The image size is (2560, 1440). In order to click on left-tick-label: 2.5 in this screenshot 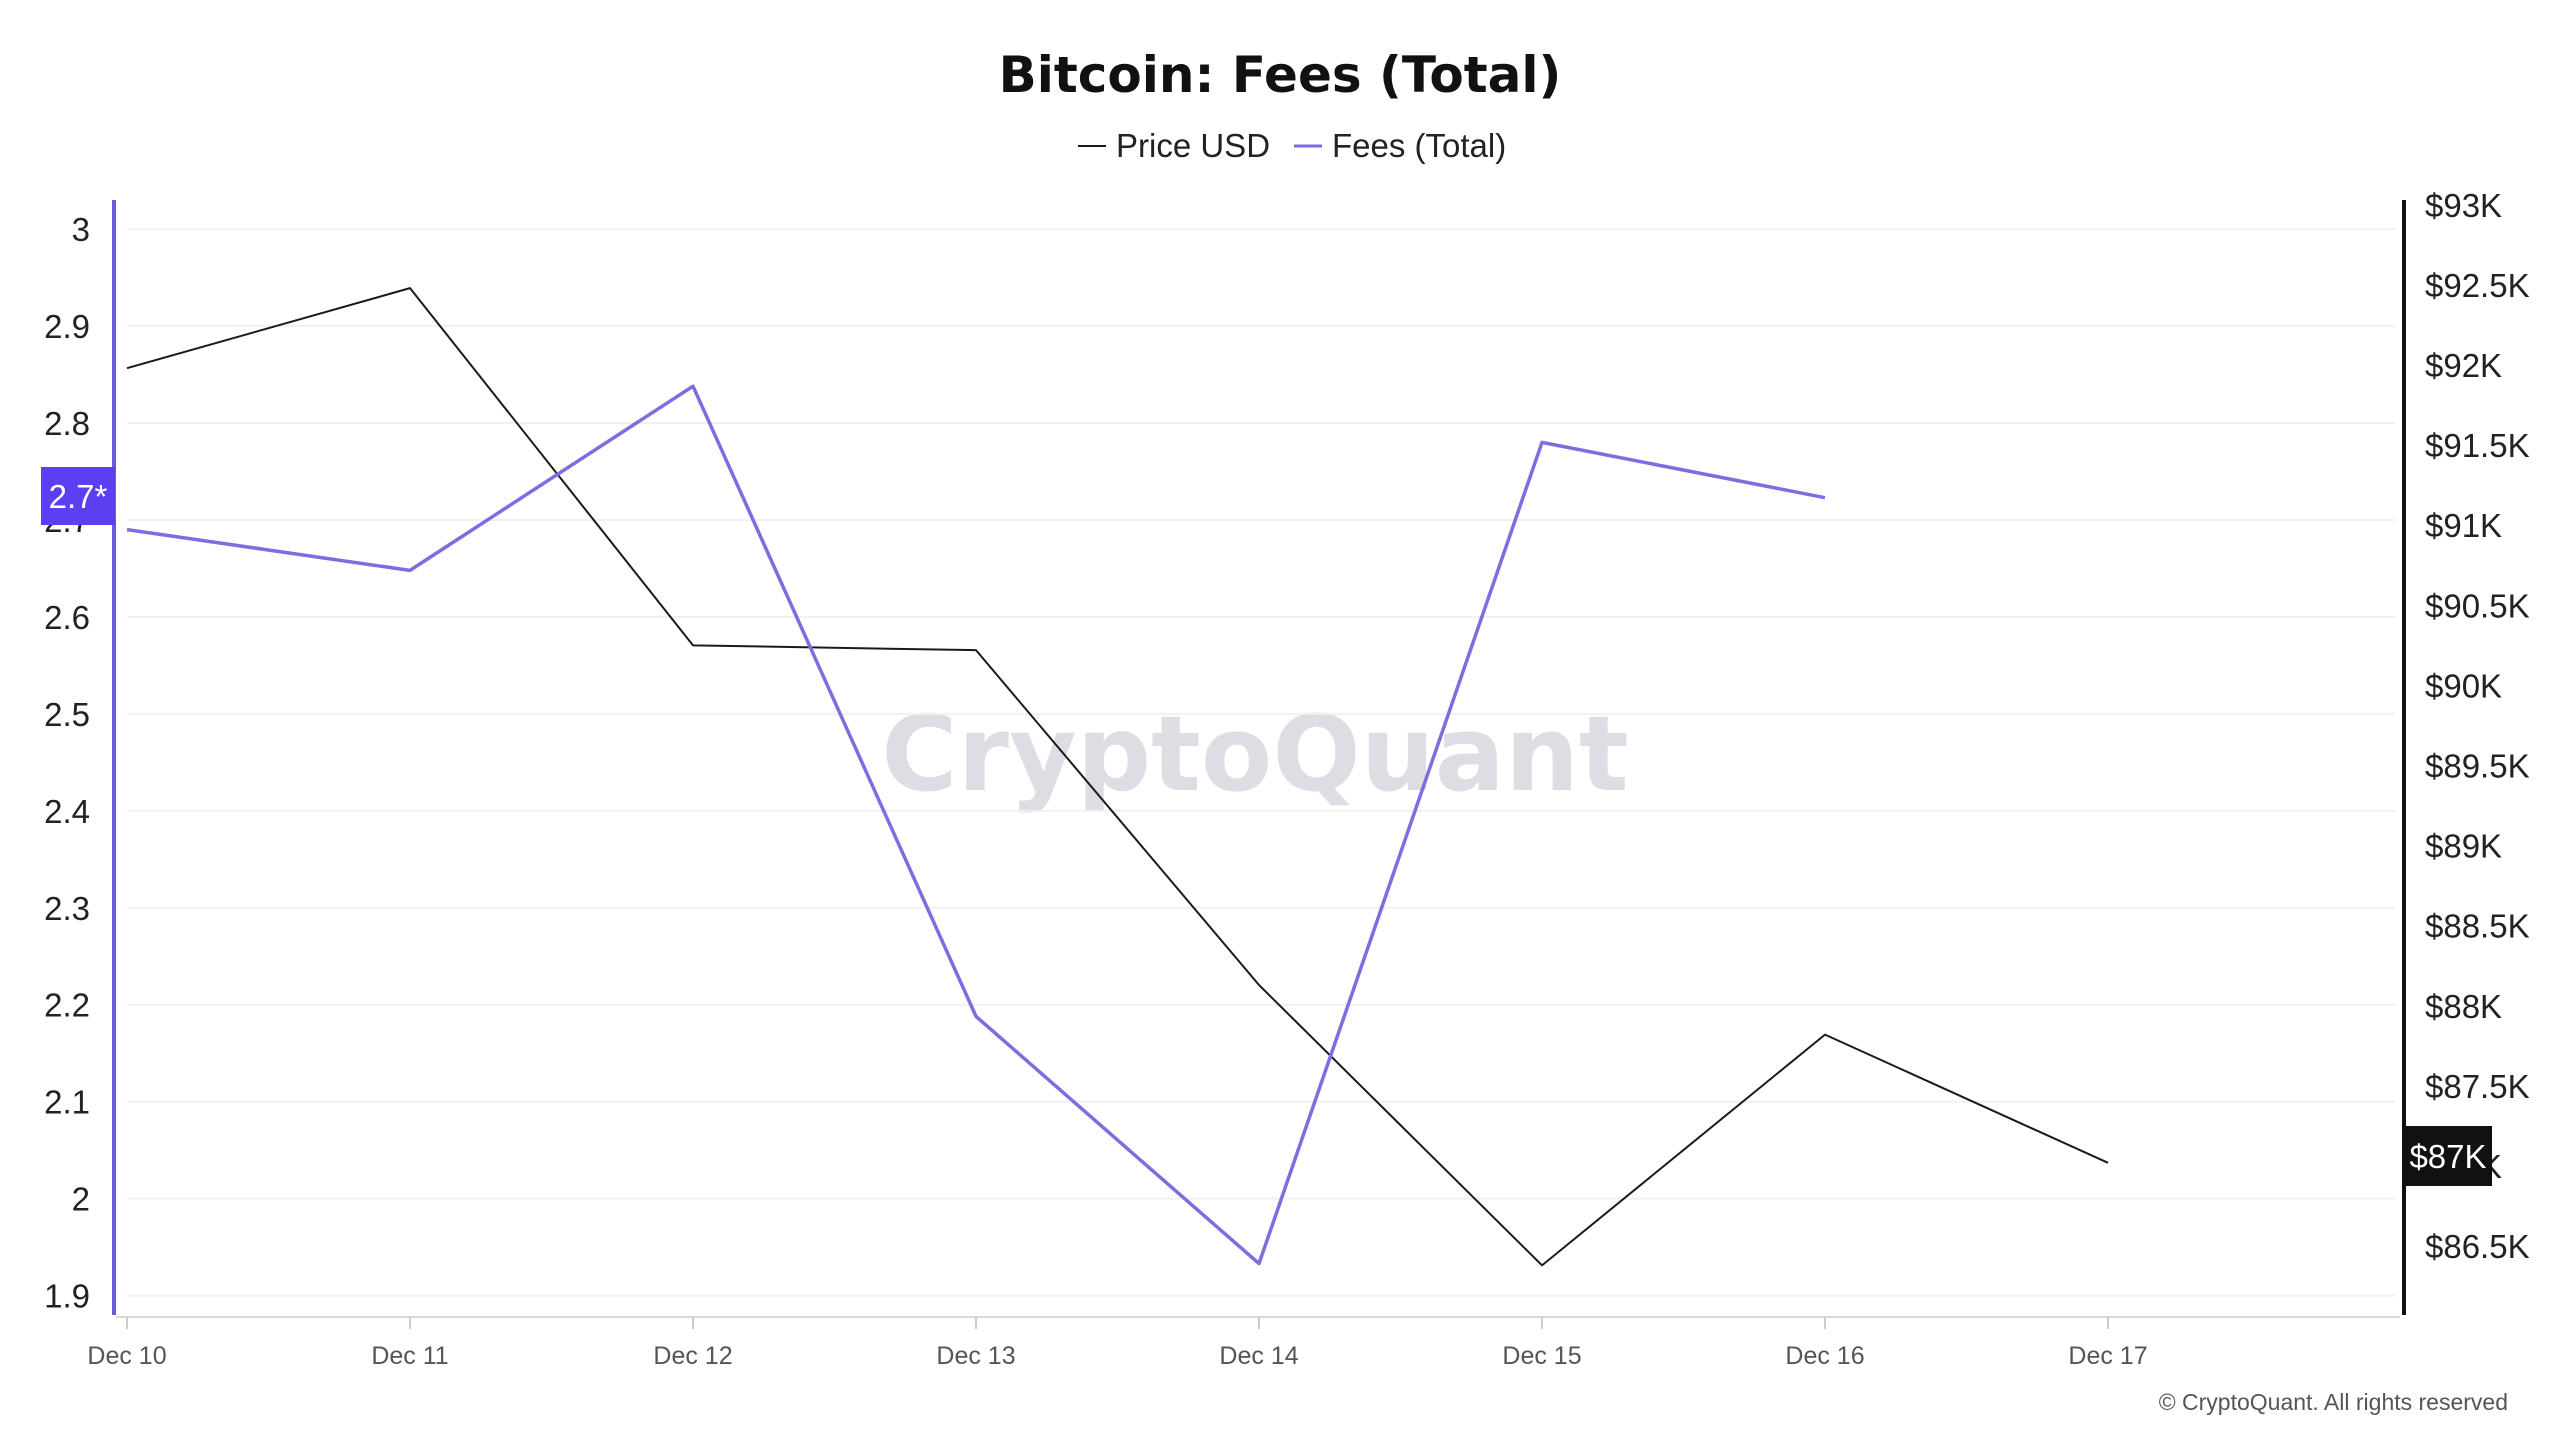, I will do `click(67, 714)`.